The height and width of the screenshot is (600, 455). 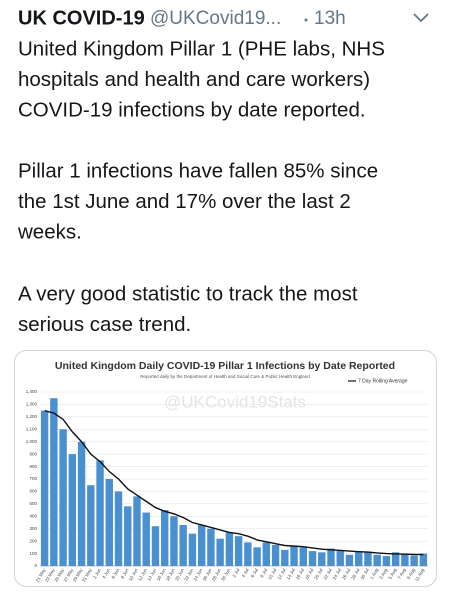 I want to click on y-tick-label: 500, so click(x=33, y=503).